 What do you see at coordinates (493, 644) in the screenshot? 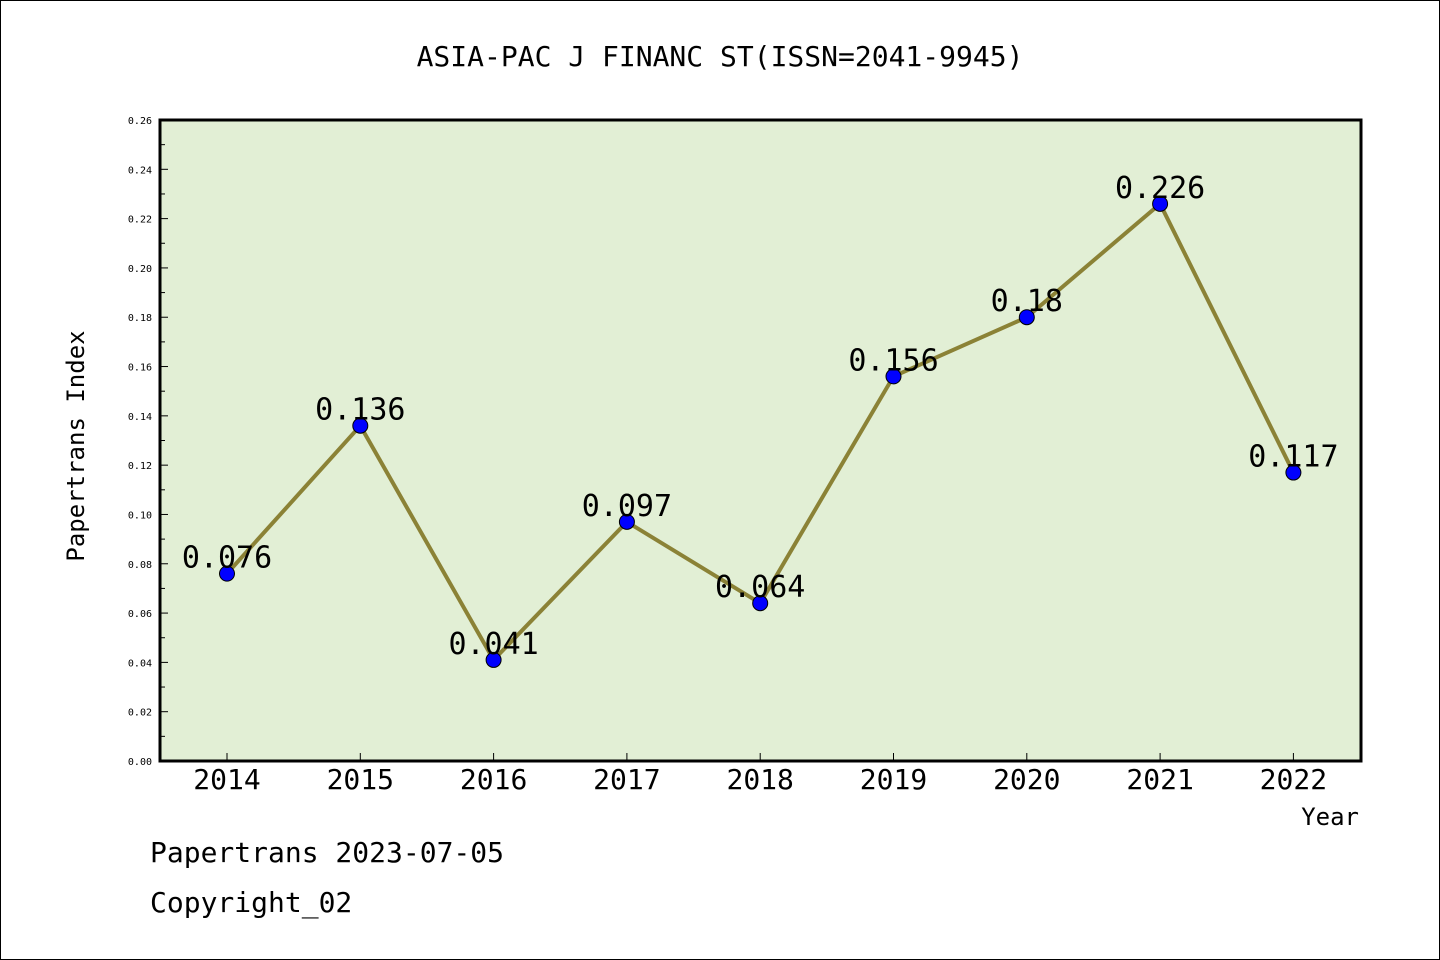
I see `data-label: 0.041` at bounding box center [493, 644].